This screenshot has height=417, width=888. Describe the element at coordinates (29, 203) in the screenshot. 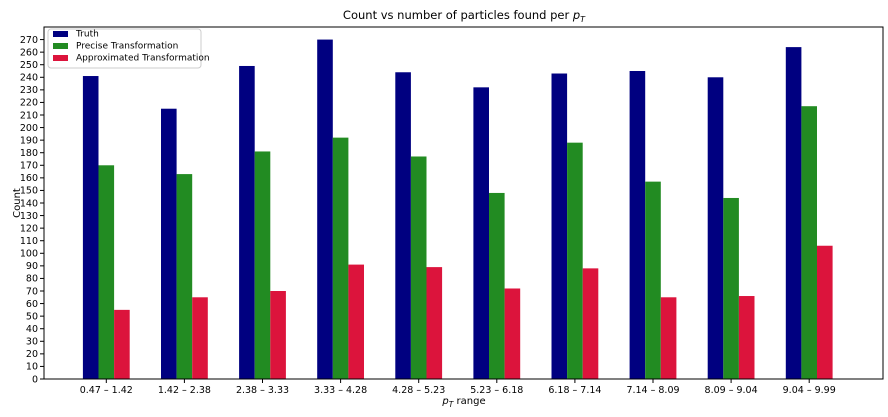

I see `y-tick-label: 140` at that location.